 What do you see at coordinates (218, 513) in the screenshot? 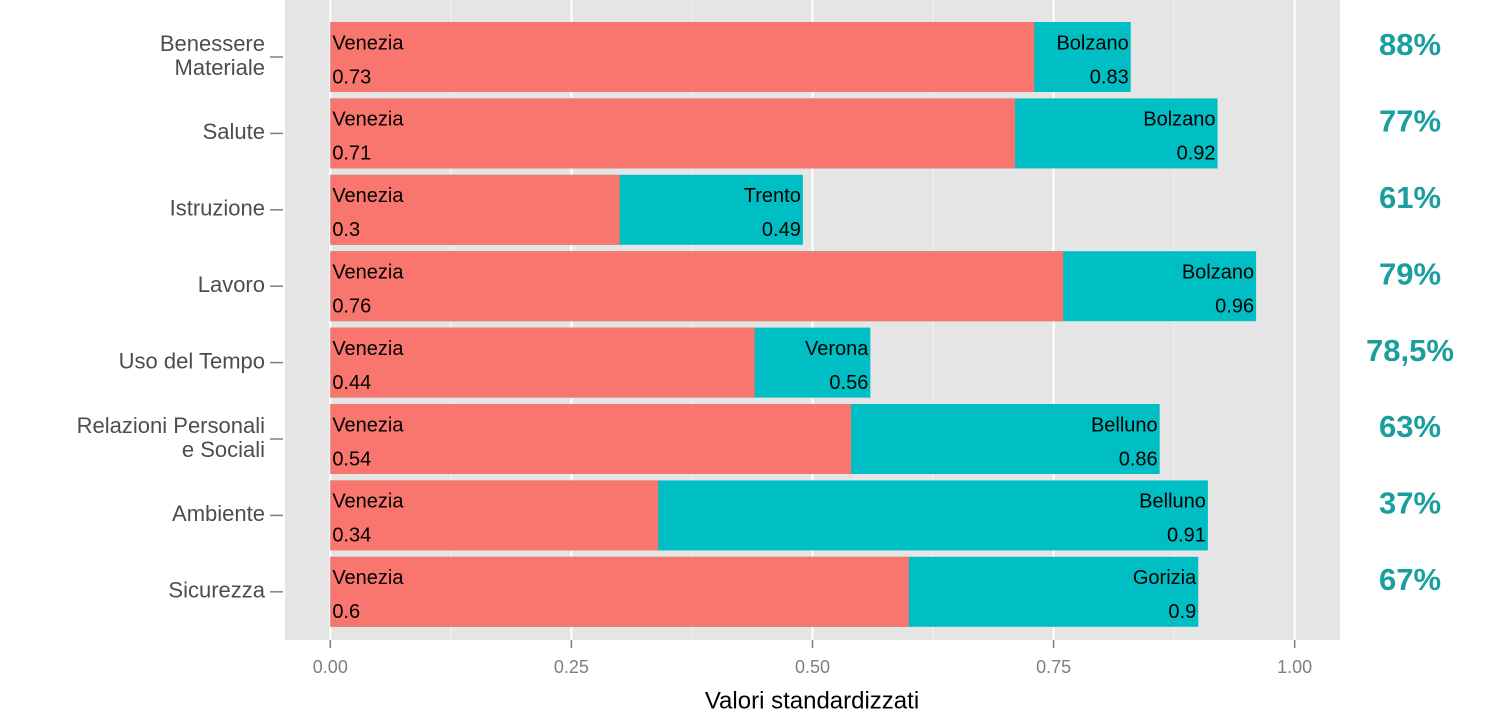
I see `y-tick-label: Ambiente` at bounding box center [218, 513].